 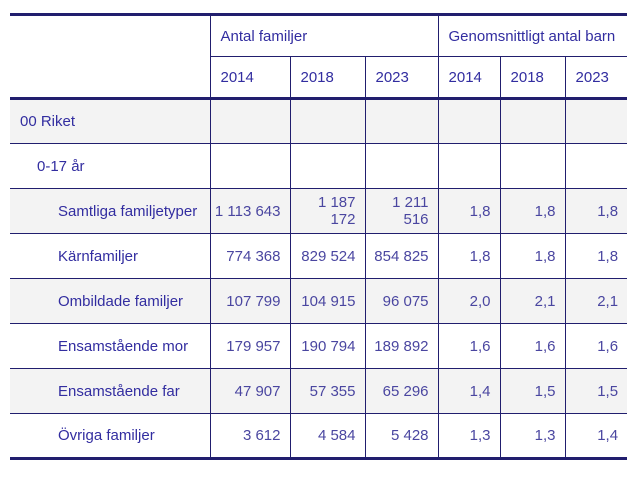 What do you see at coordinates (532, 78) in the screenshot?
I see `year-header-children-2018: 2018` at bounding box center [532, 78].